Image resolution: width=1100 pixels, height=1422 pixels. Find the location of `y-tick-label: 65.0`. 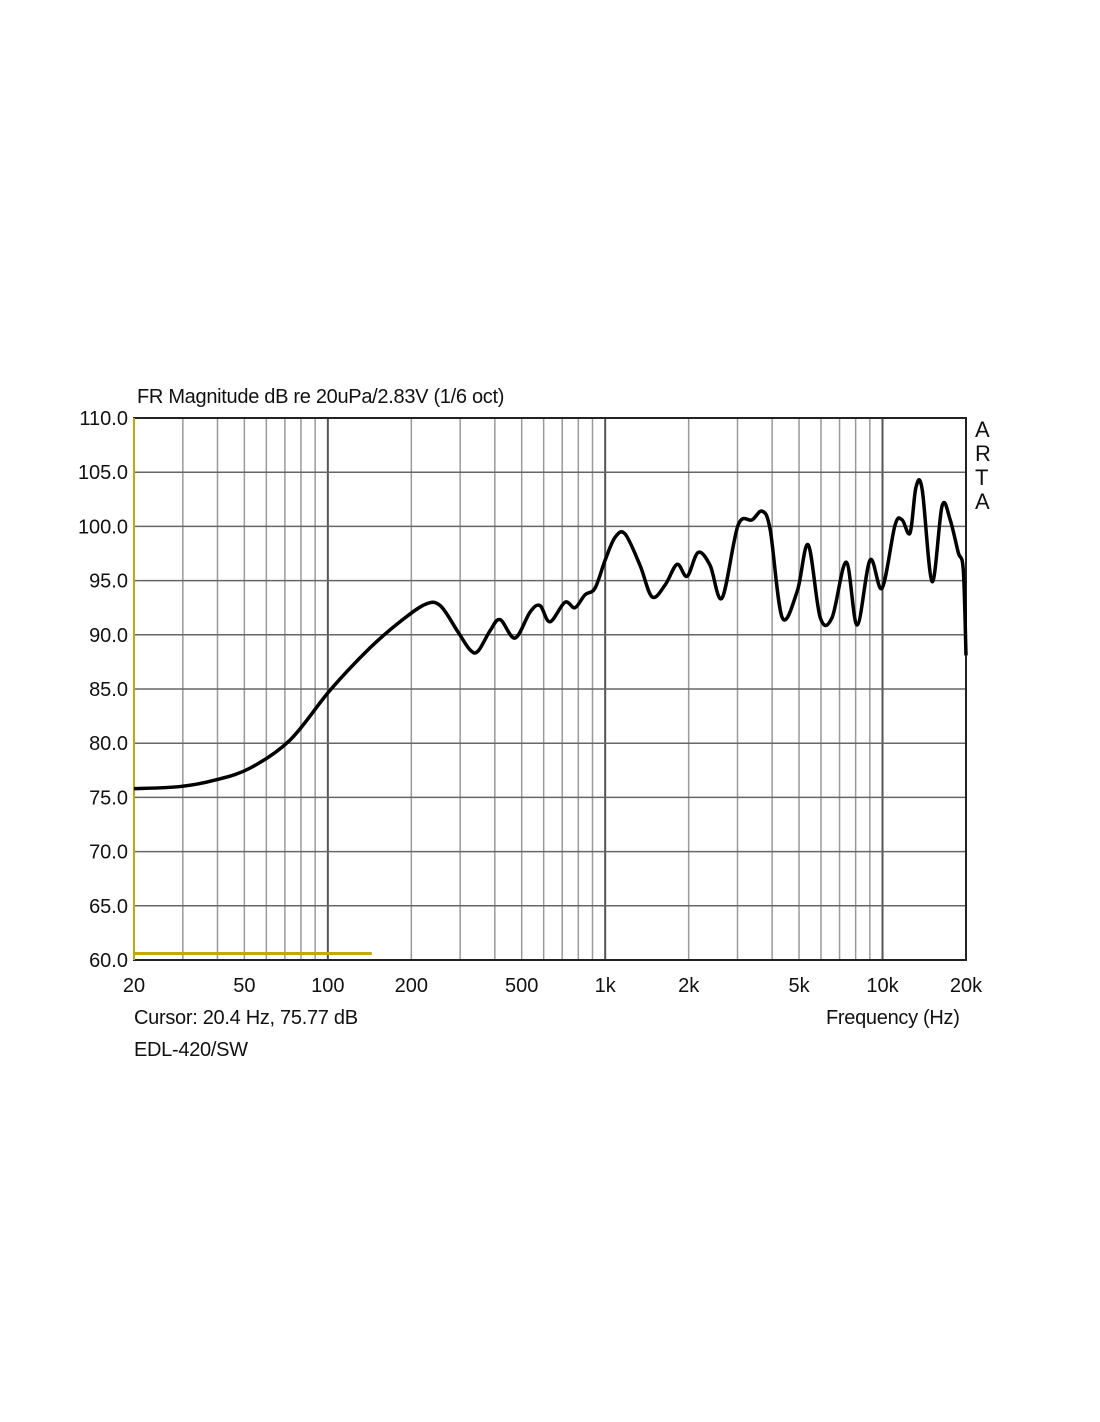

y-tick-label: 65.0 is located at coordinates (108, 907).